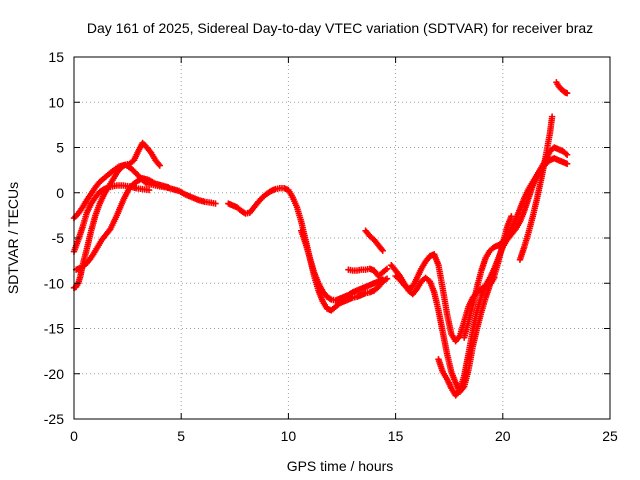  Describe the element at coordinates (340, 466) in the screenshot. I see `x-axis-label: GPS time / hours` at that location.